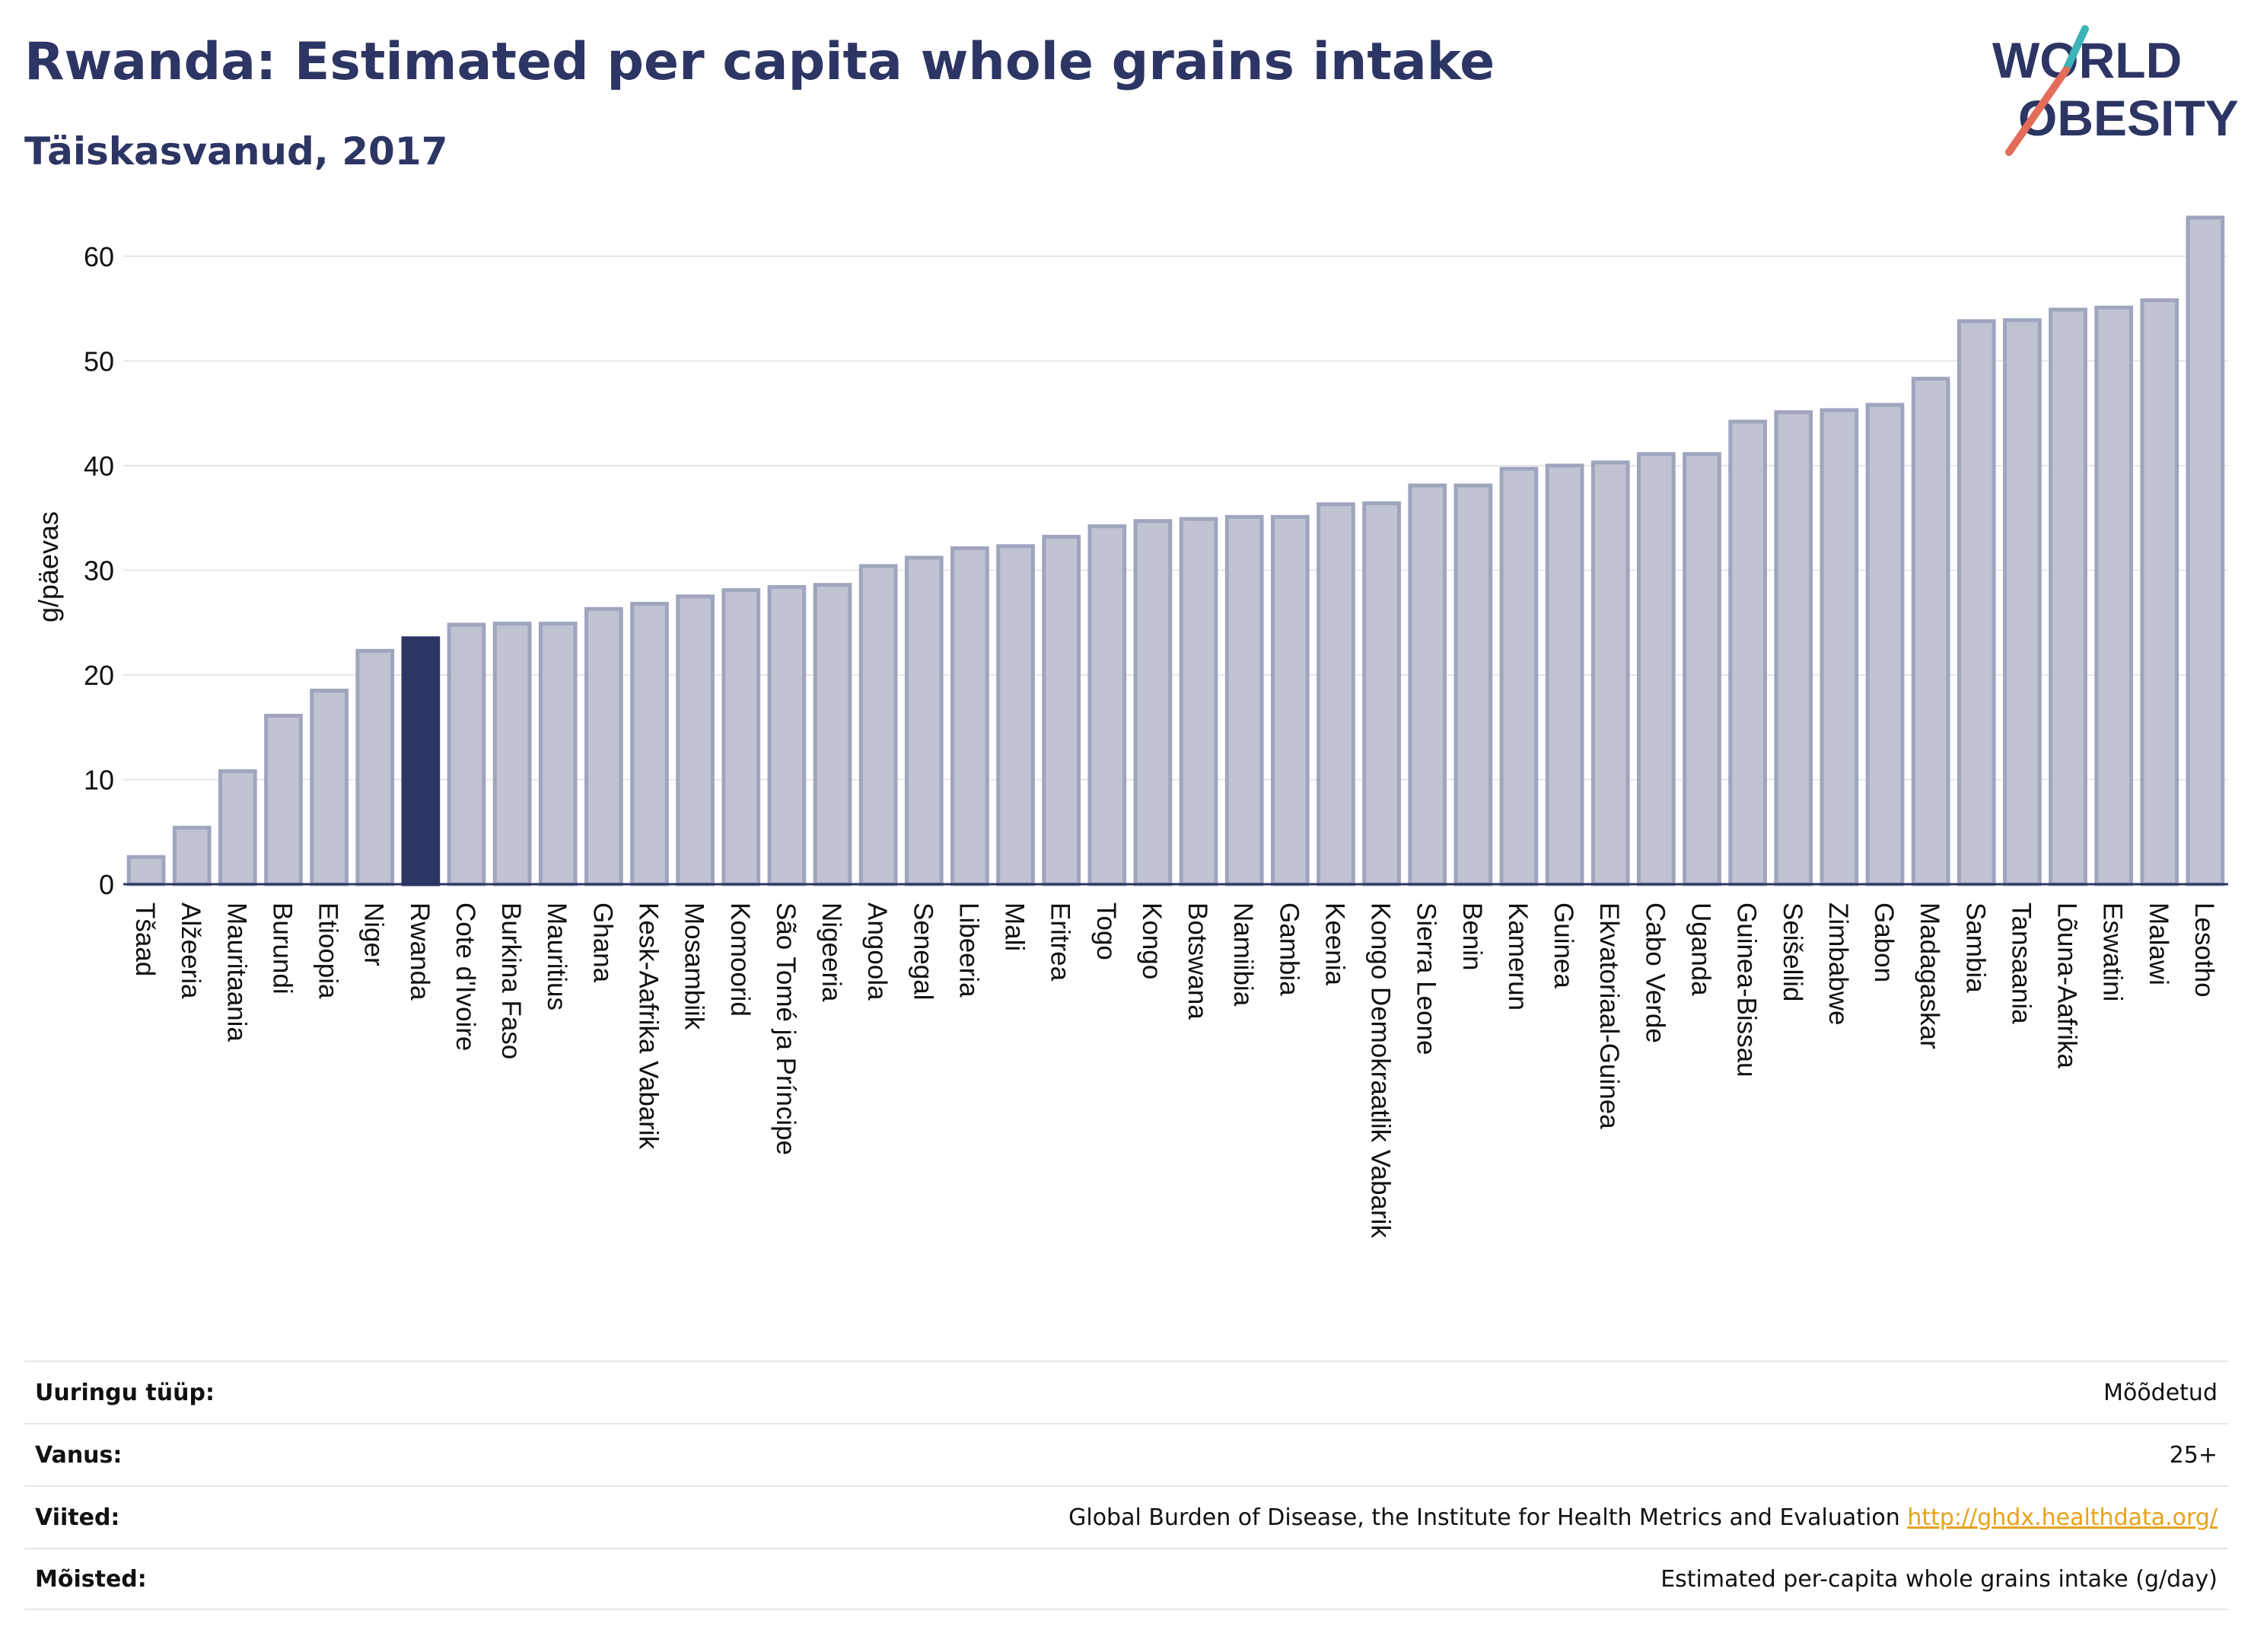 This screenshot has width=2251, height=1652. I want to click on x-tick-label: Nigeeria, so click(831, 952).